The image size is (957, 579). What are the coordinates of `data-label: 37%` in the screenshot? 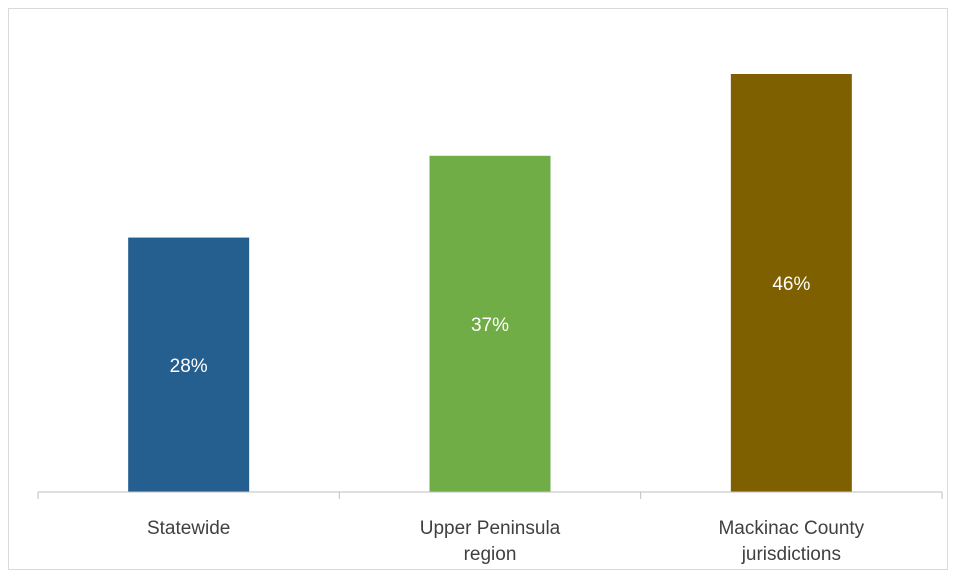 It's located at (490, 325).